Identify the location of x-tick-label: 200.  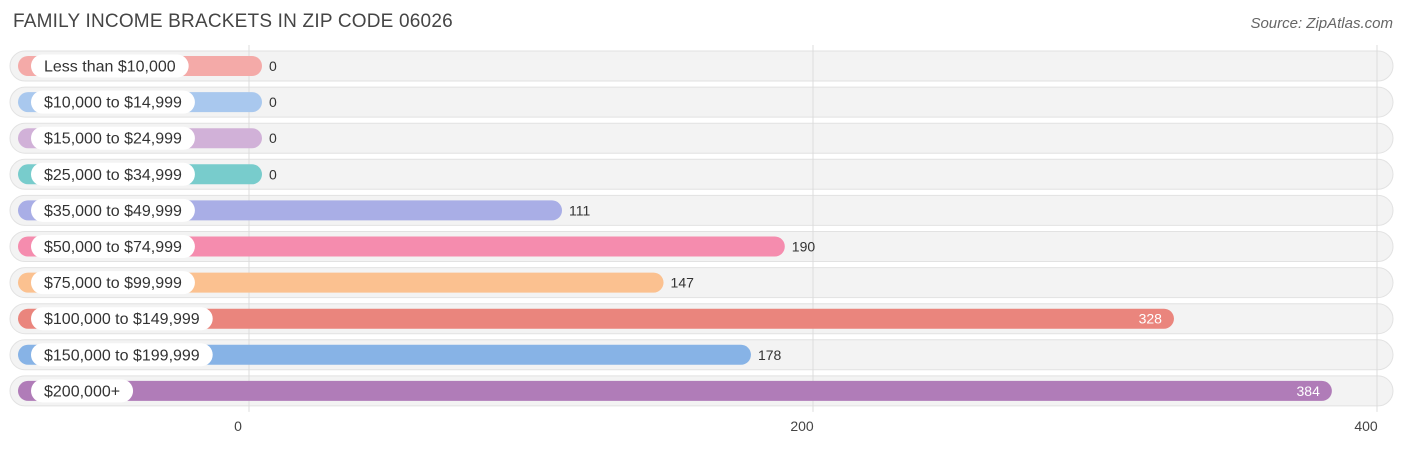
(802, 426).